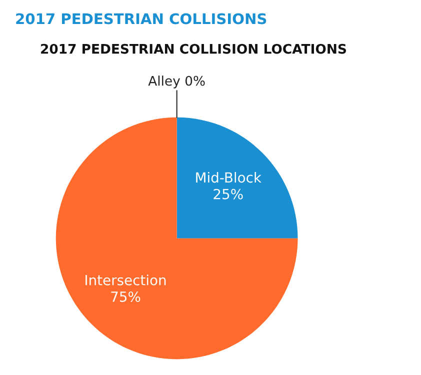 The width and height of the screenshot is (421, 375). What do you see at coordinates (125, 296) in the screenshot?
I see `data-label: 75%` at bounding box center [125, 296].